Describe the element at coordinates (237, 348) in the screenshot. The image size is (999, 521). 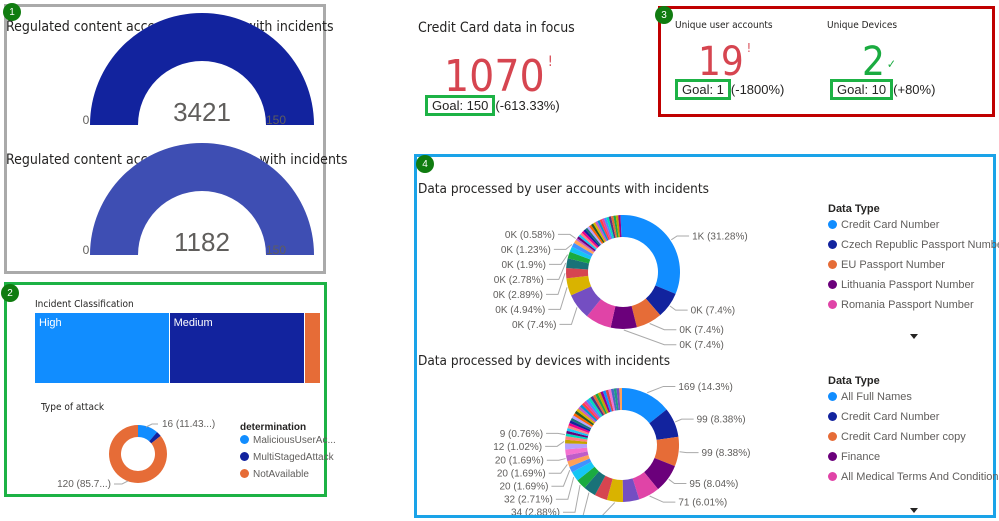
I see `treemap-cell: Medium` at that location.